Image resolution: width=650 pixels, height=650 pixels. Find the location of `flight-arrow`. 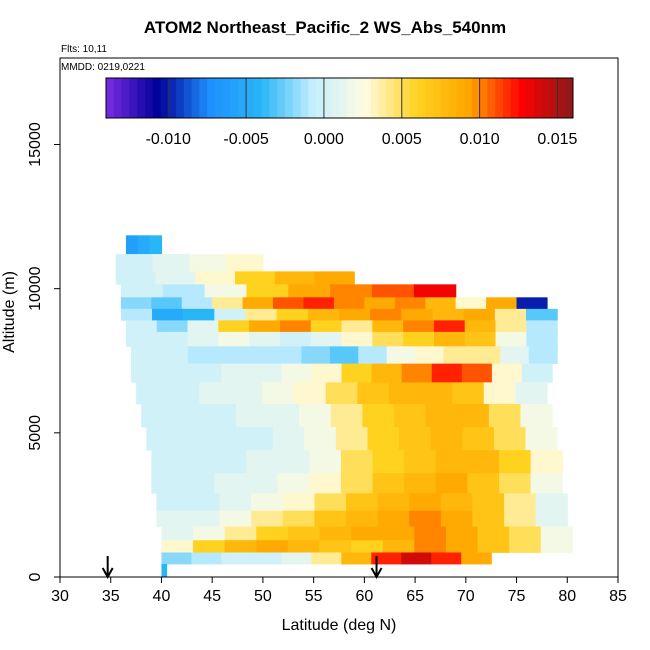

flight-arrow is located at coordinates (107, 568).